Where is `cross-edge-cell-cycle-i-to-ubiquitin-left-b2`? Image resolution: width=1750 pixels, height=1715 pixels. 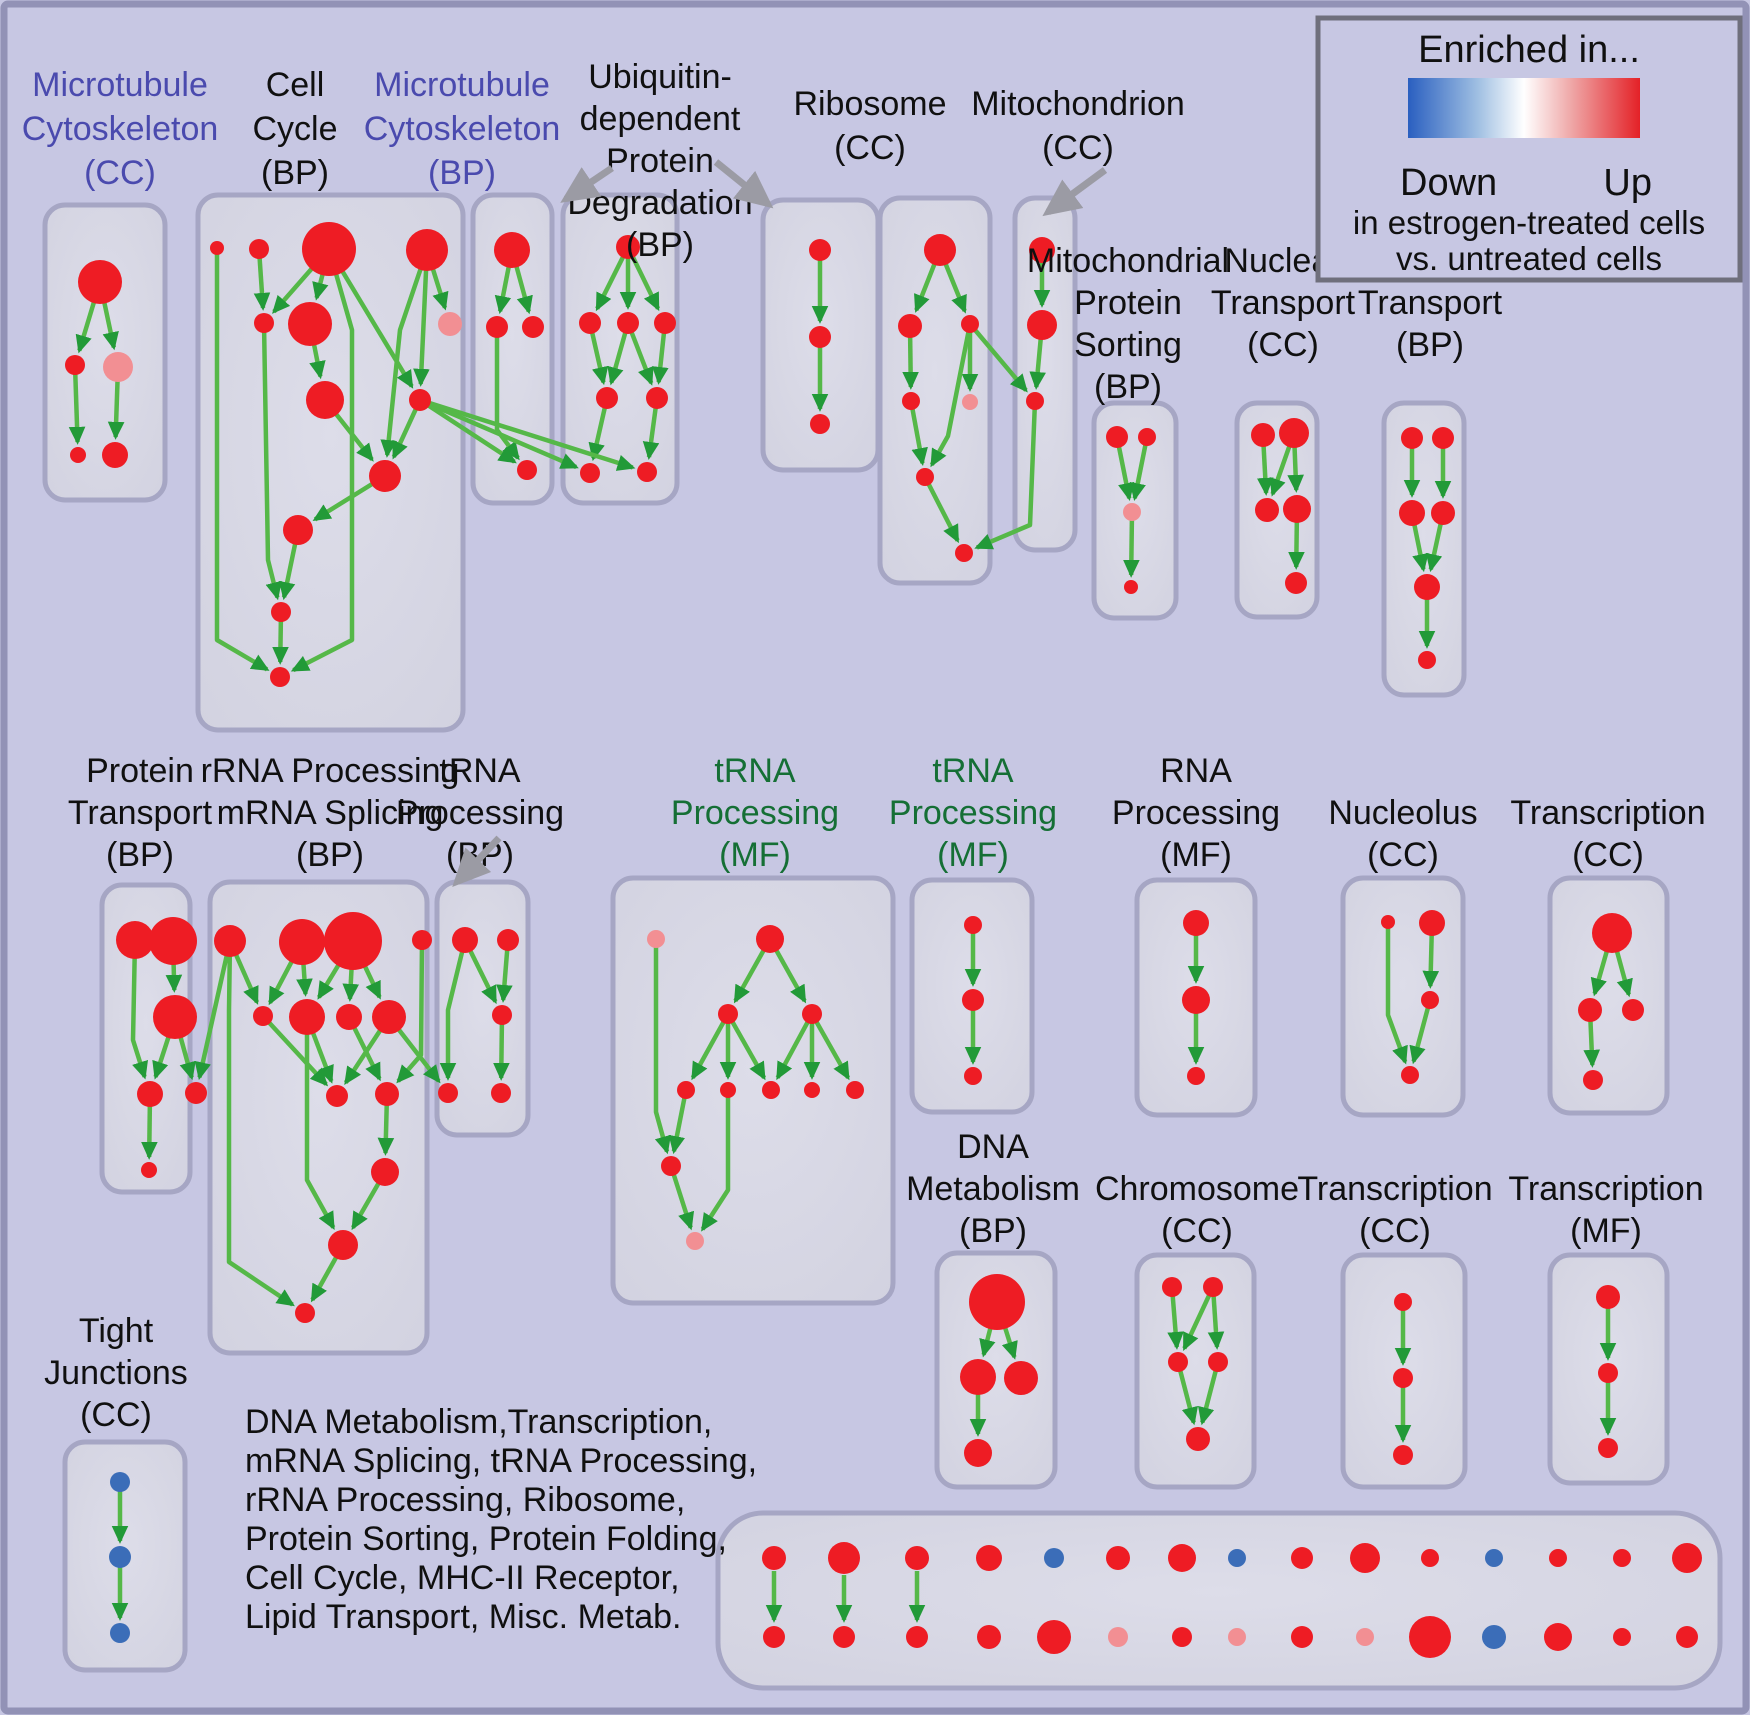
cross-edge-cell-cycle-i-to-ubiquitin-left-b2 is located at coordinates (527, 434).